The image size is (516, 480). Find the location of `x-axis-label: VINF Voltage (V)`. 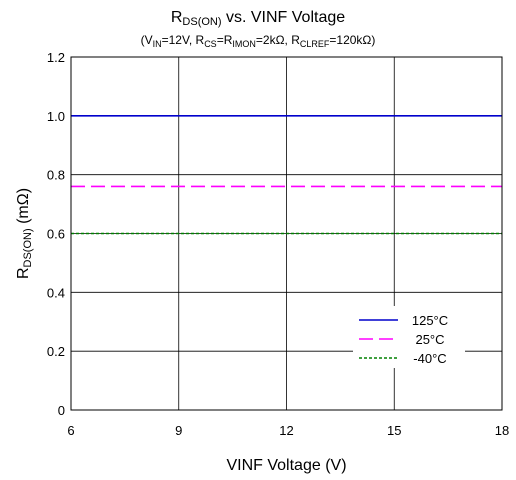

x-axis-label: VINF Voltage (V) is located at coordinates (286, 465).